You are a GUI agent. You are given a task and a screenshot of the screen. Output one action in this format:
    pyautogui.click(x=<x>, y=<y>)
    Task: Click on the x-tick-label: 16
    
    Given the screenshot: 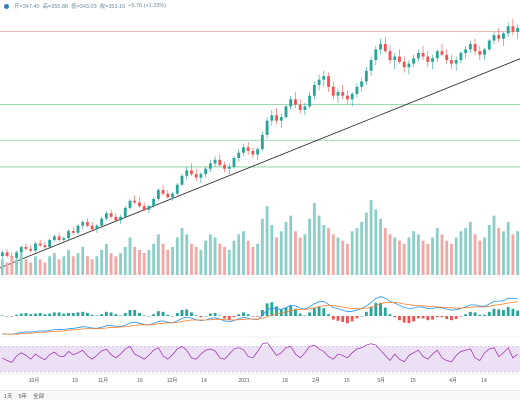 What is the action you would take?
    pyautogui.click(x=140, y=381)
    